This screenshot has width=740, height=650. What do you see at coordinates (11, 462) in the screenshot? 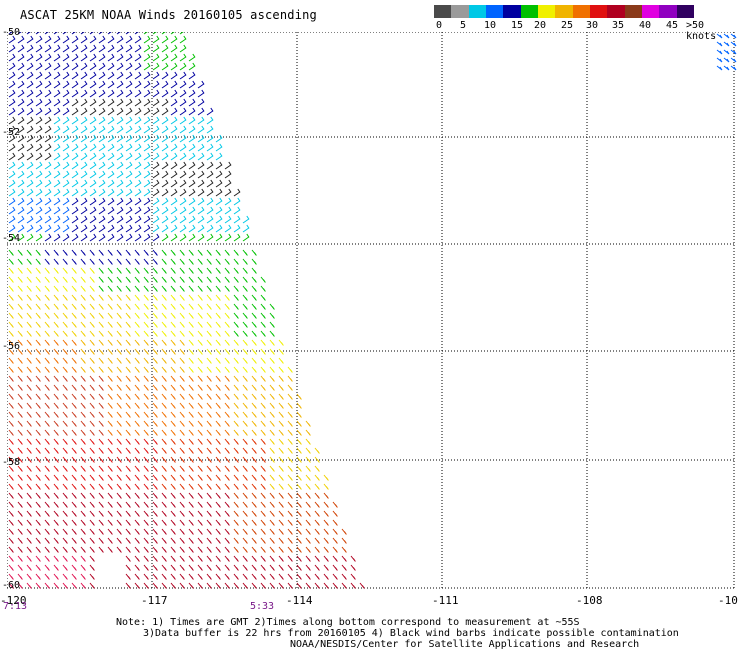
I see `latitude-label: -58` at bounding box center [11, 462].